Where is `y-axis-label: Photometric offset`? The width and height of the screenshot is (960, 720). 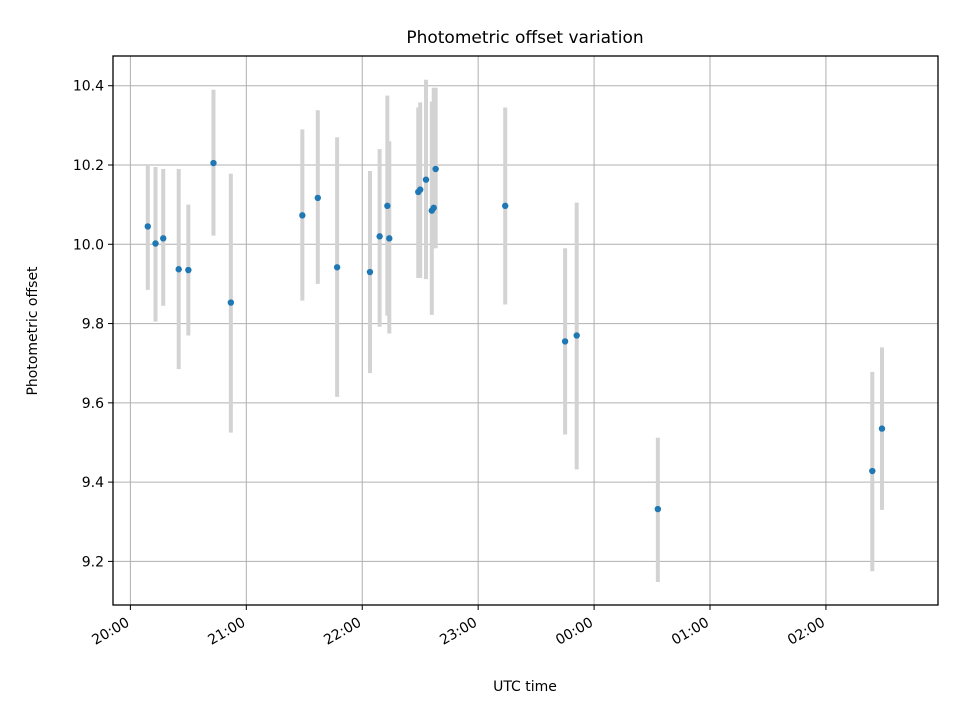 y-axis-label: Photometric offset is located at coordinates (33, 331).